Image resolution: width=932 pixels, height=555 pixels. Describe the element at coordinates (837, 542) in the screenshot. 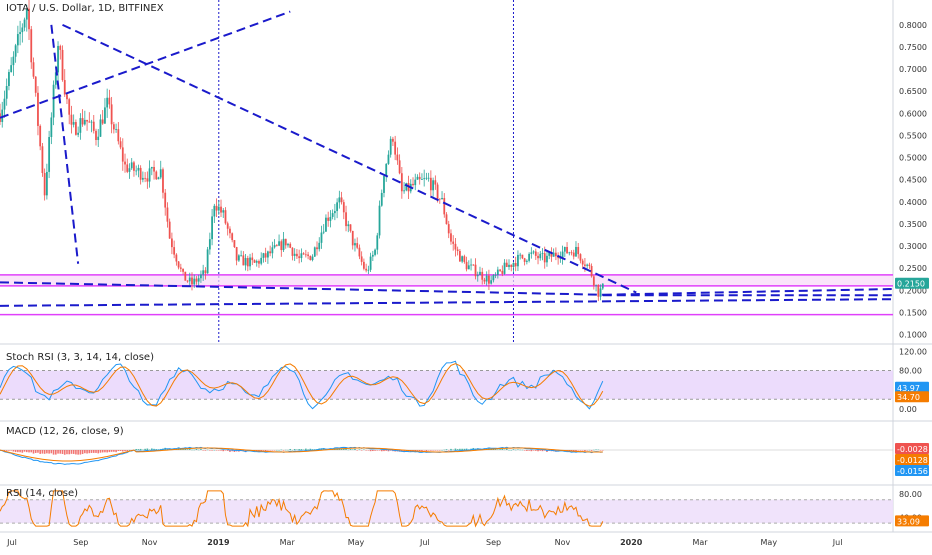

I see `time-axis-label: Jul` at that location.